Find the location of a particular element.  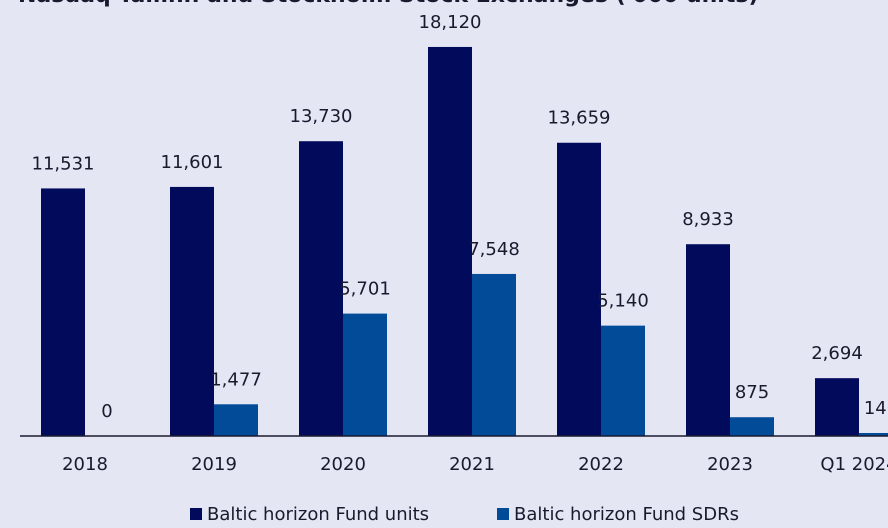

x-tick-label: Q1 2024 is located at coordinates (854, 464).